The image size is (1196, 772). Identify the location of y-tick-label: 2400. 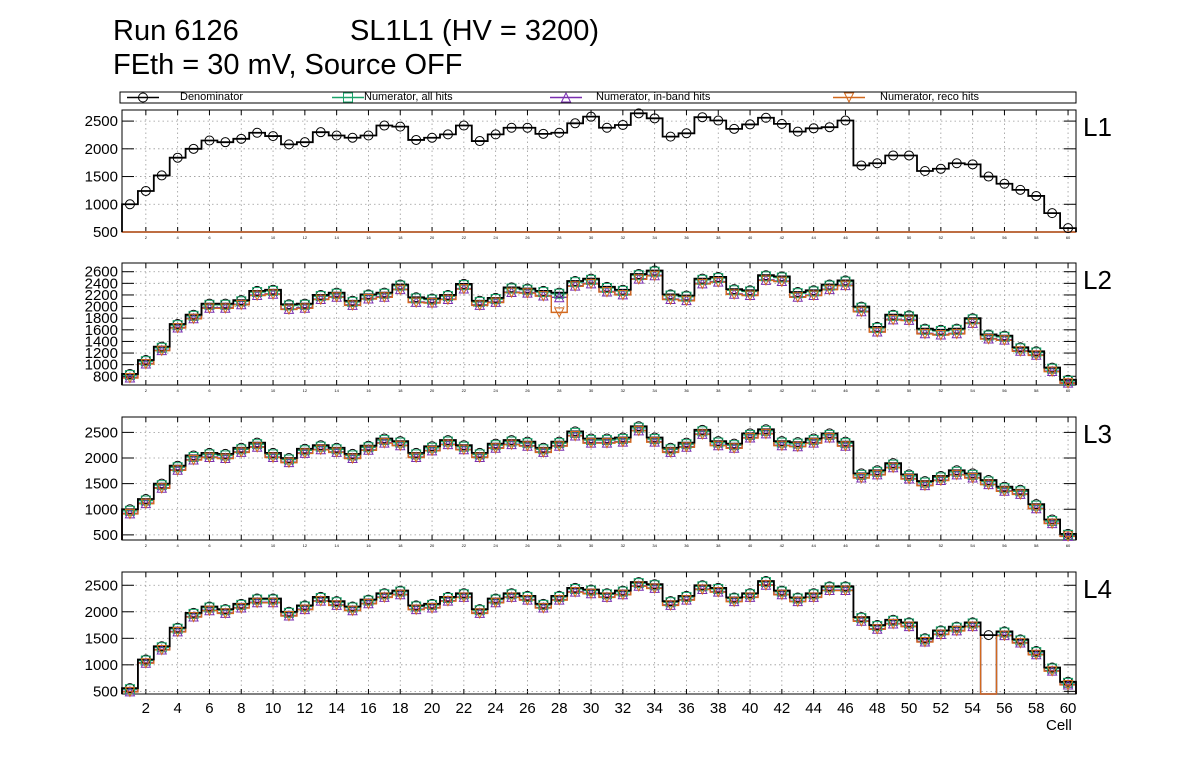
(101, 283).